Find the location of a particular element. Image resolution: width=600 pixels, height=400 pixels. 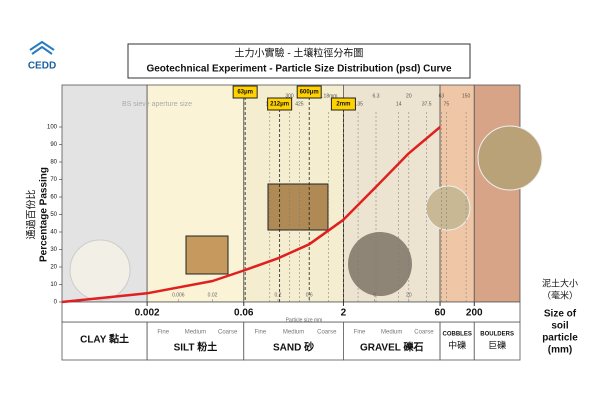

photo-sand is located at coordinates (298, 207).